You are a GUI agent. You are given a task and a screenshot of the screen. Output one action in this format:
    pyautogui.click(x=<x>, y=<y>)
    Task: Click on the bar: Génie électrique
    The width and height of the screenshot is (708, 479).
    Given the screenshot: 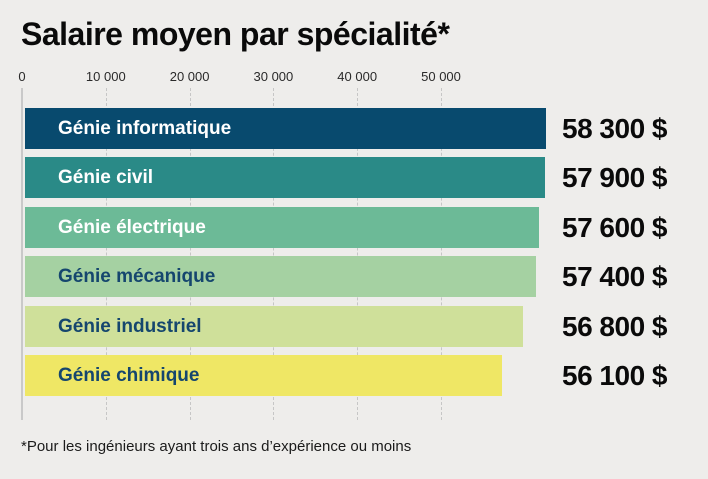 What is the action you would take?
    pyautogui.click(x=282, y=227)
    